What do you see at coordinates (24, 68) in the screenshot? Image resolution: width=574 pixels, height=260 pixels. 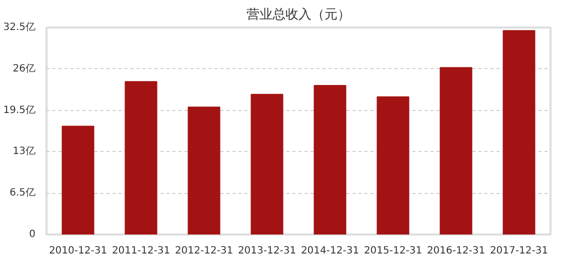 I see `y-tick-label: 26亿` at bounding box center [24, 68].